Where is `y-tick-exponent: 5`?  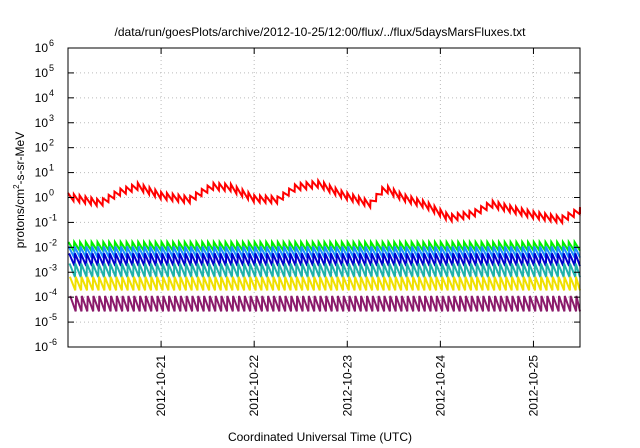 y-tick-exponent: 5 is located at coordinates (51, 68).